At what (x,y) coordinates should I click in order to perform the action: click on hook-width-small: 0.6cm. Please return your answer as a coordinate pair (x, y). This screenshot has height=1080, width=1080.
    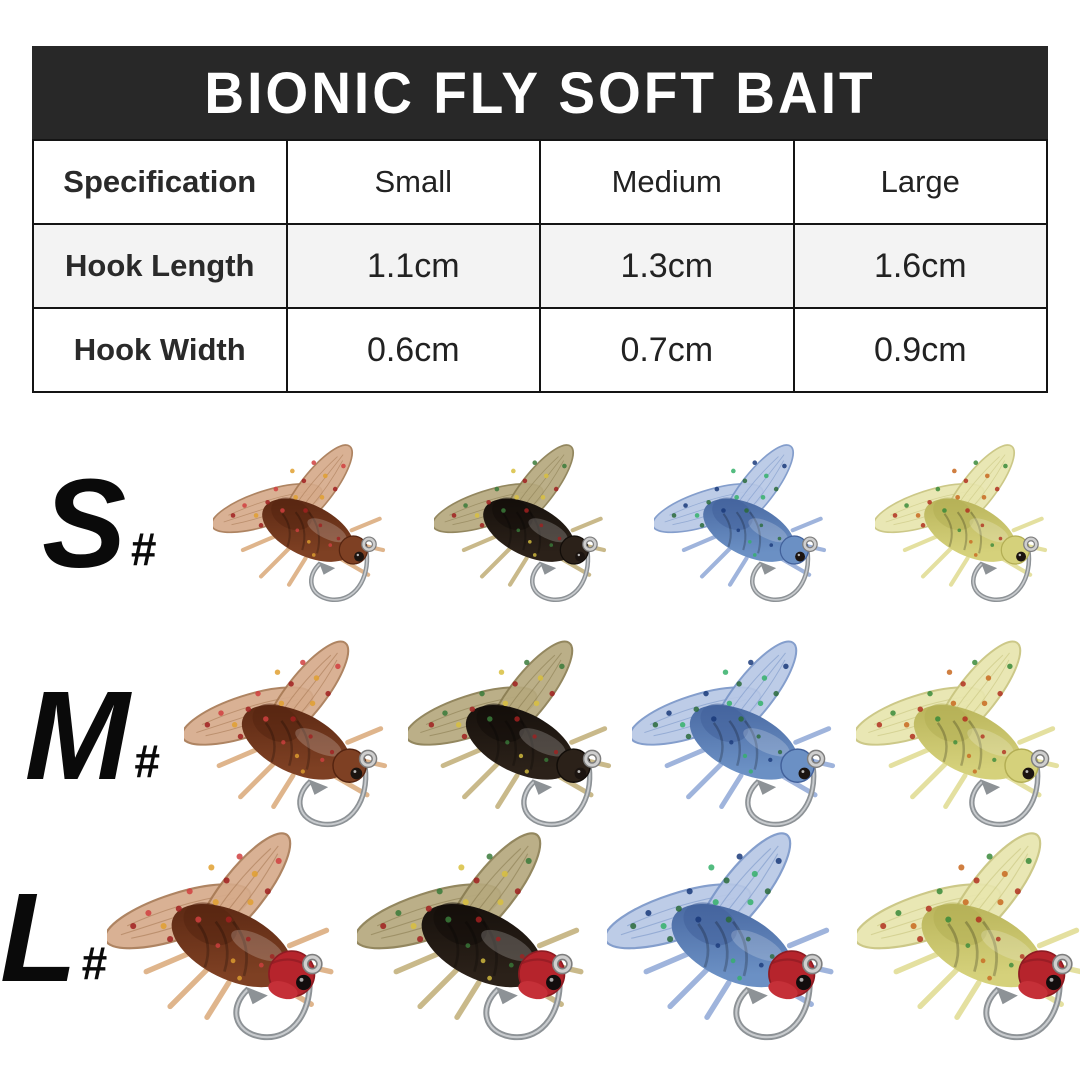
    Looking at the image, I should click on (413, 350).